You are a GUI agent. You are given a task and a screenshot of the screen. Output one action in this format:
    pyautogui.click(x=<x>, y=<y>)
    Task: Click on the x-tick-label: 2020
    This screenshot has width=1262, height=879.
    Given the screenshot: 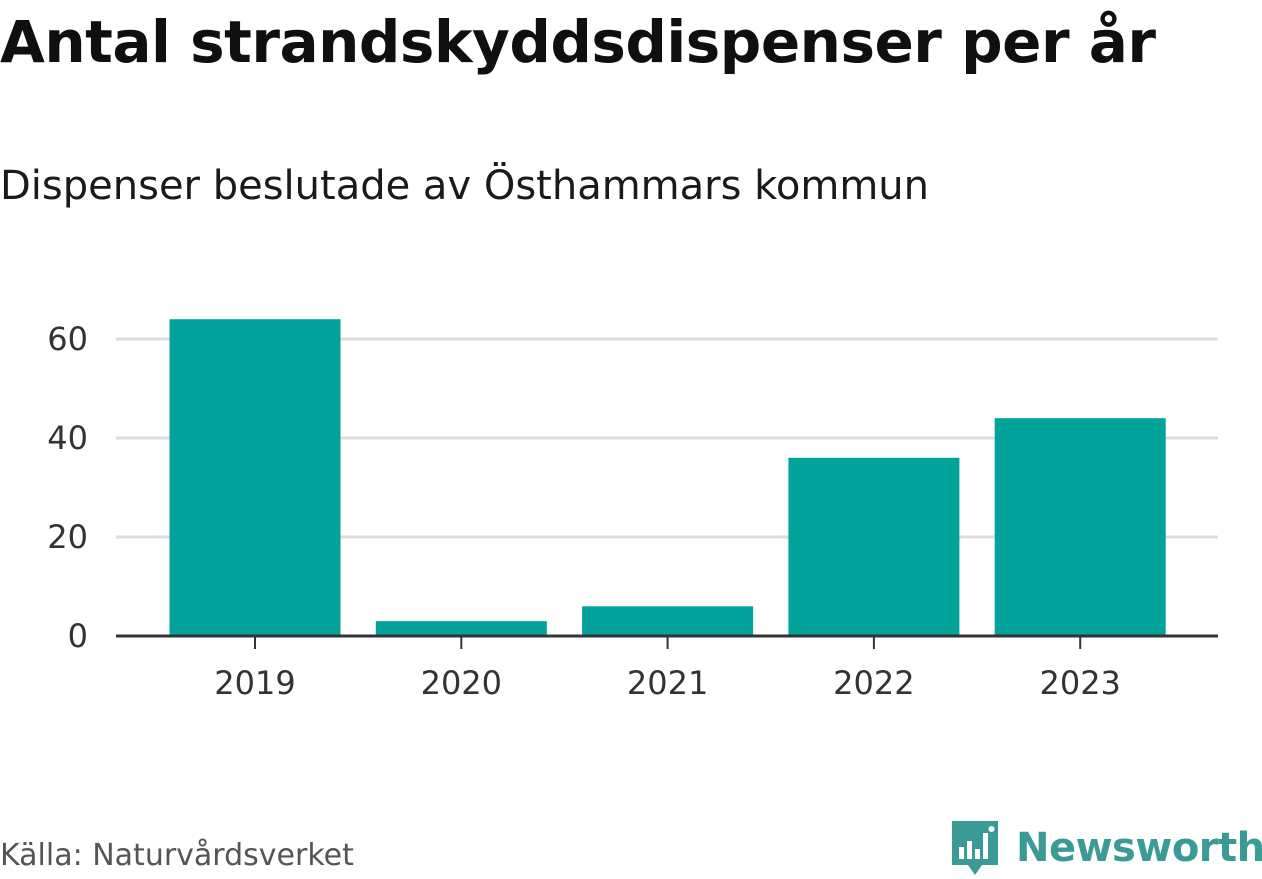 What is the action you would take?
    pyautogui.click(x=461, y=683)
    